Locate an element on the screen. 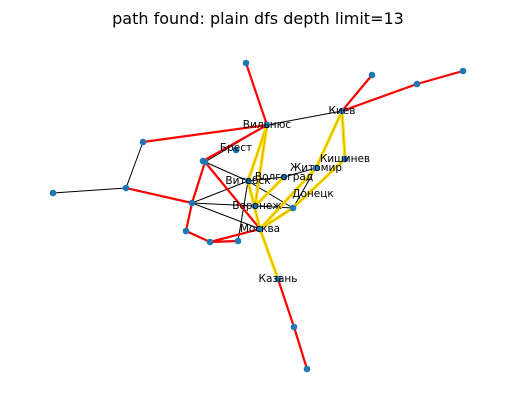 The width and height of the screenshot is (515, 411). node-kazan is located at coordinates (278, 279).